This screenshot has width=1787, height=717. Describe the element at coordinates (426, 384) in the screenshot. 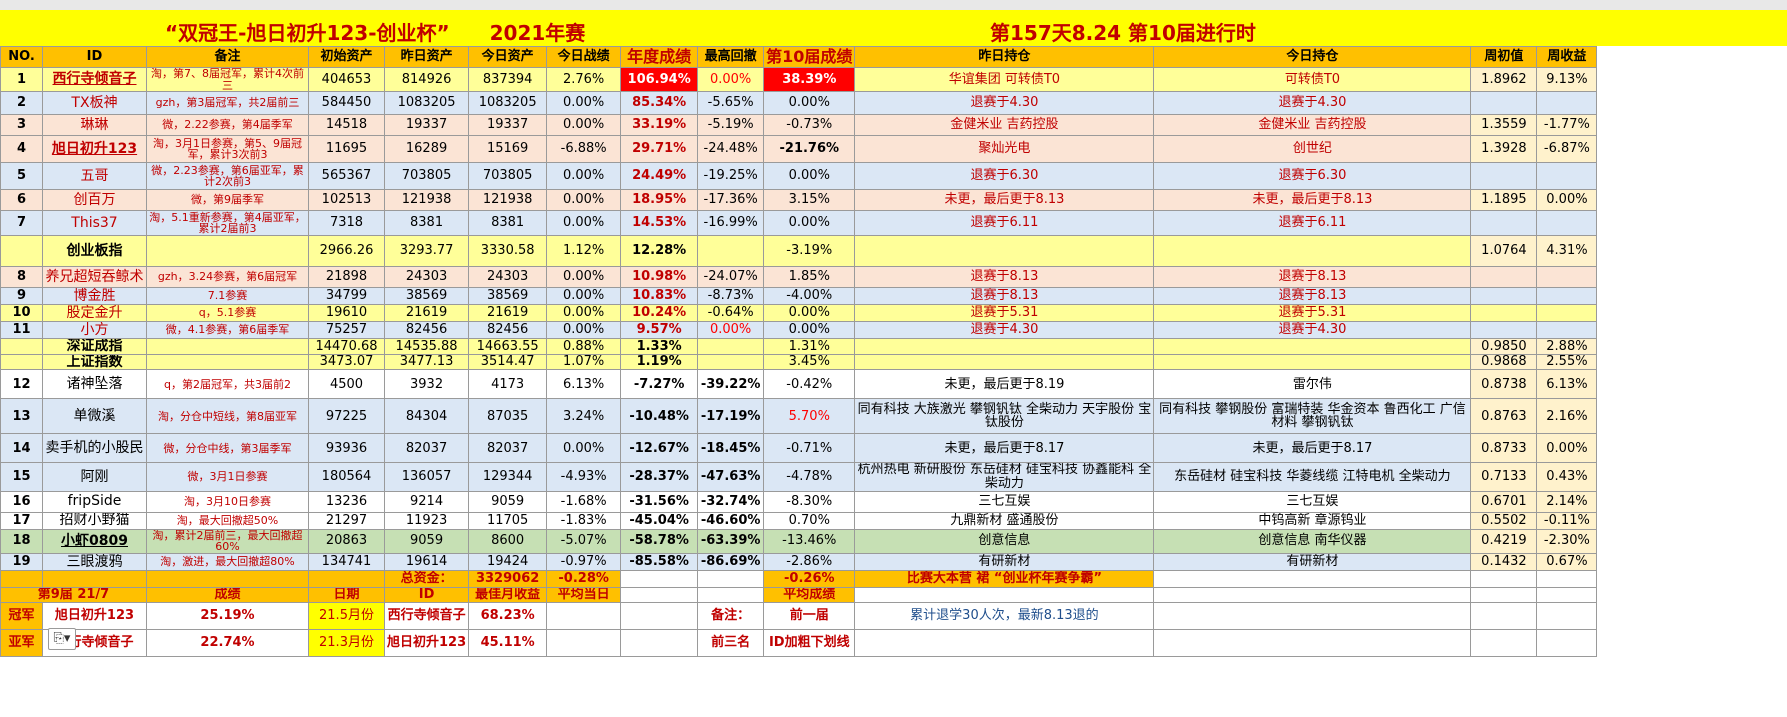

I see `cell-yest: 3932` at that location.